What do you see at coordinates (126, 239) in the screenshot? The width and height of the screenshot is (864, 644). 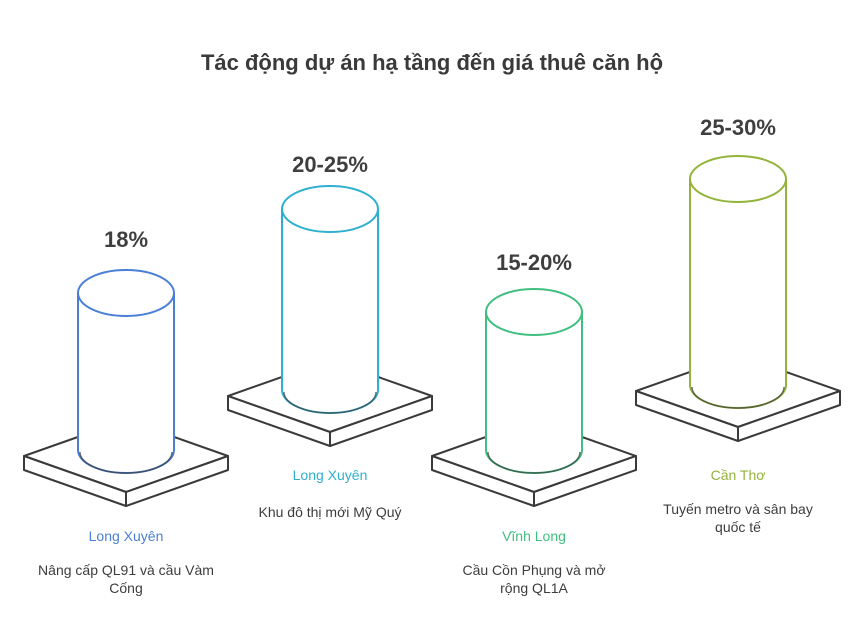 I see `percent-label-1: 18%` at bounding box center [126, 239].